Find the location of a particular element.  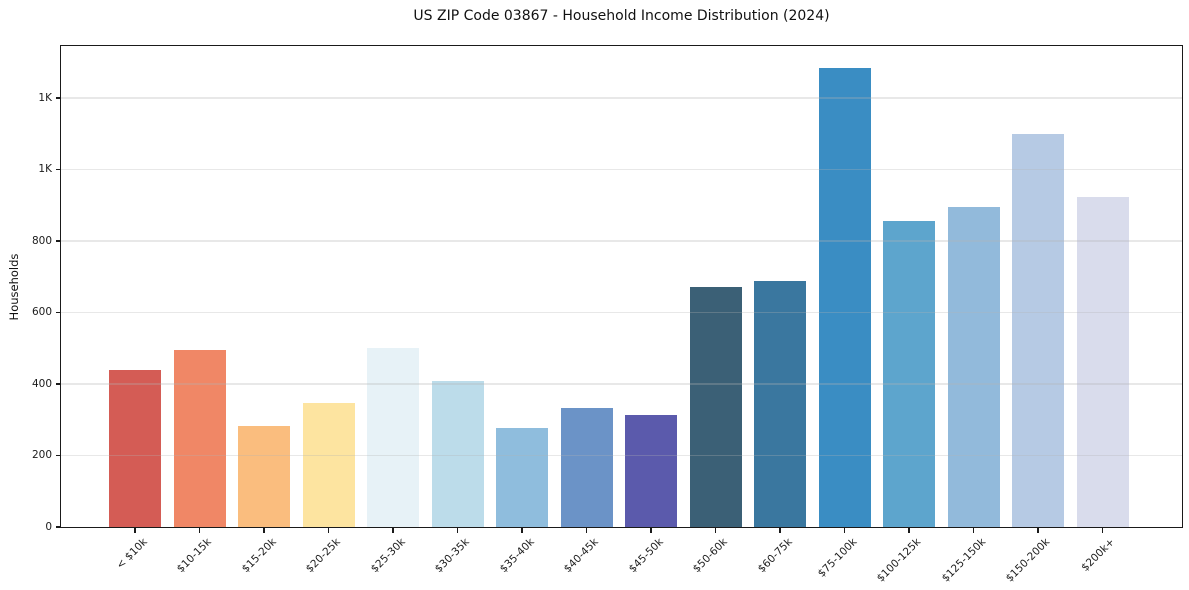

x-tick-mark-150-200k is located at coordinates (1038, 530).